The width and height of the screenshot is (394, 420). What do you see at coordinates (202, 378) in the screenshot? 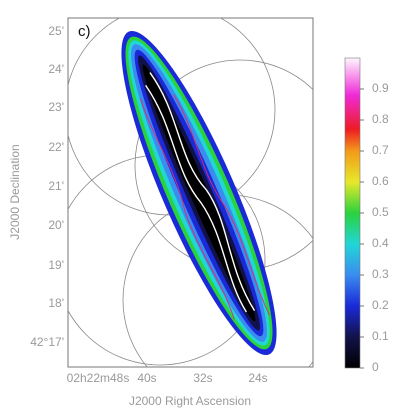
I see `x-tick-label: 32s` at bounding box center [202, 378].